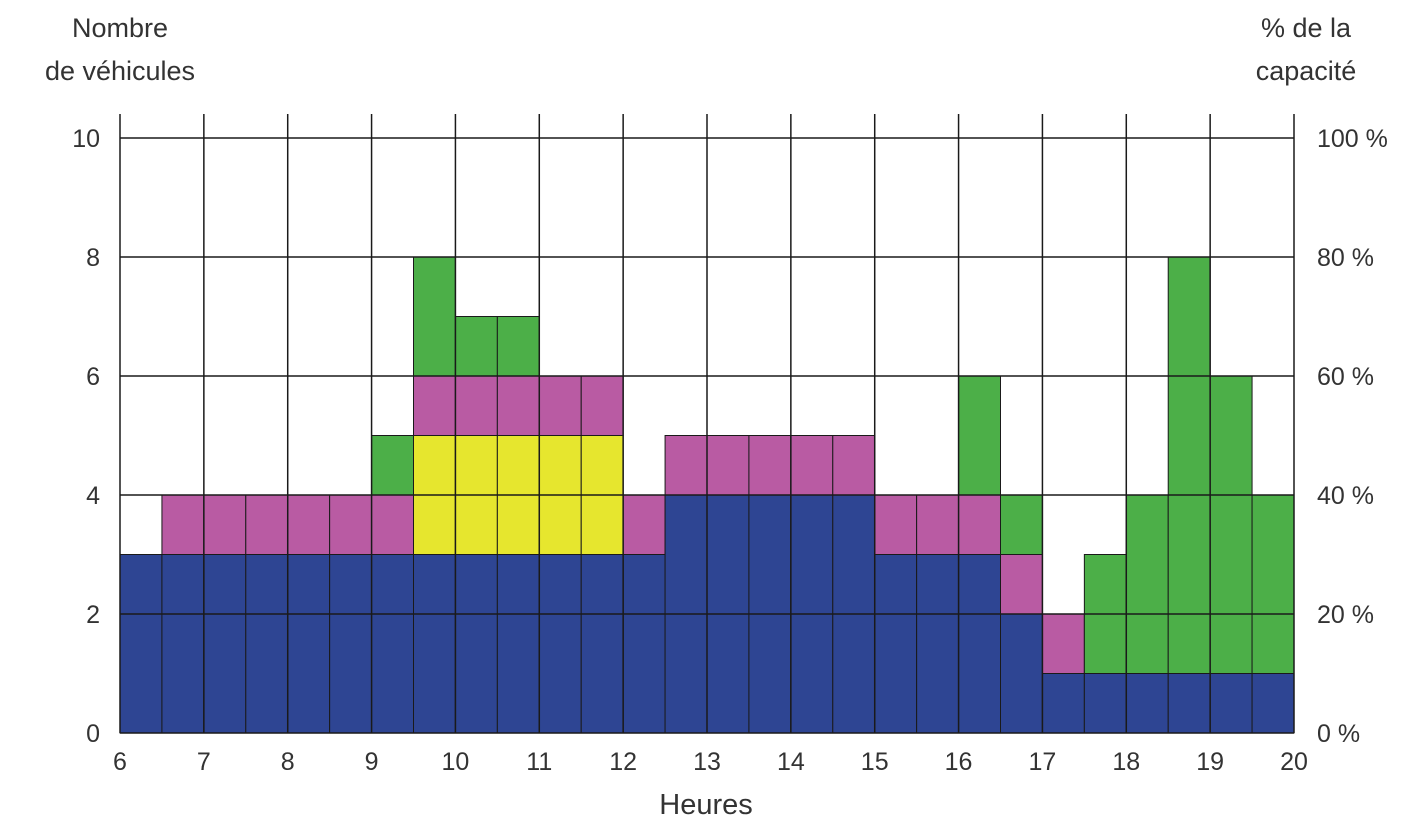 Image resolution: width=1406 pixels, height=822 pixels. What do you see at coordinates (1338, 734) in the screenshot?
I see `right-tick-label-0: 0 %` at bounding box center [1338, 734].